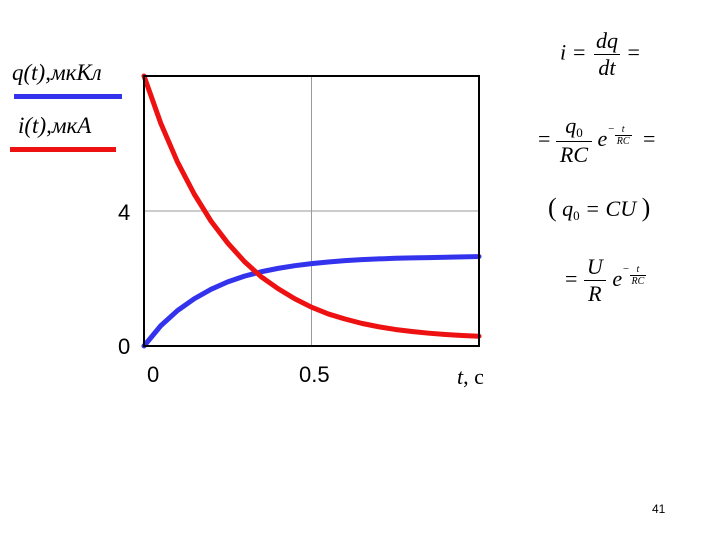  Describe the element at coordinates (646, 207) in the screenshot. I see `formula-3-close: )` at that location.